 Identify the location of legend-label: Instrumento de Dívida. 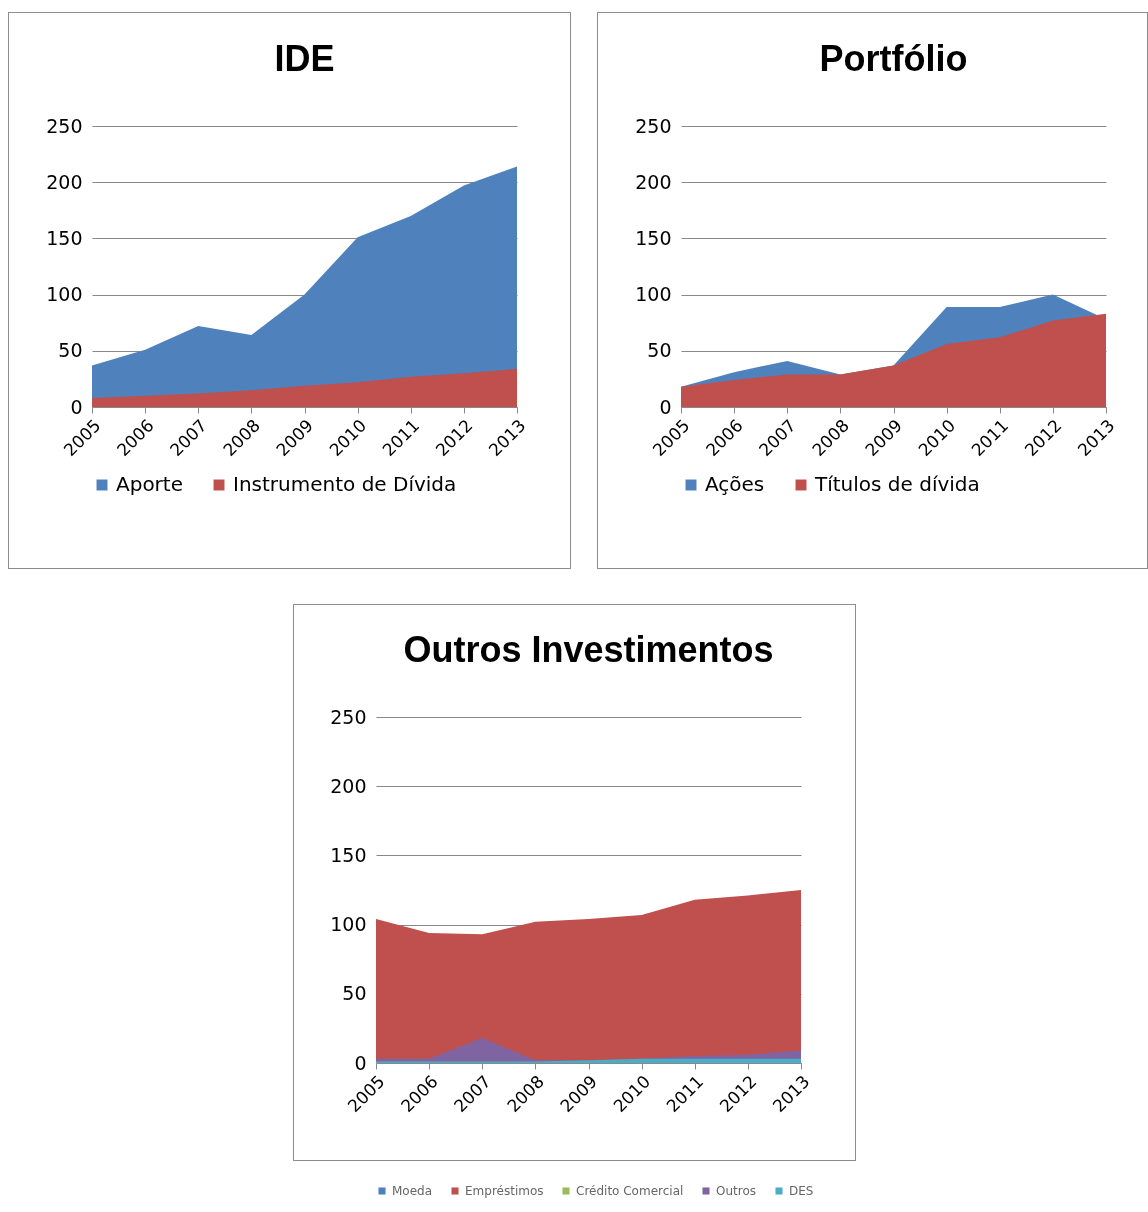
(345, 484).